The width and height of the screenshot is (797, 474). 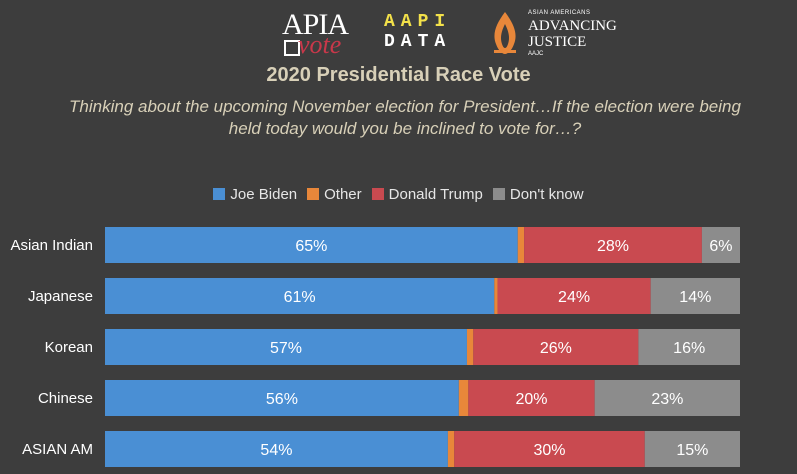 I want to click on legend-swatch-dont-know, so click(x=498, y=194).